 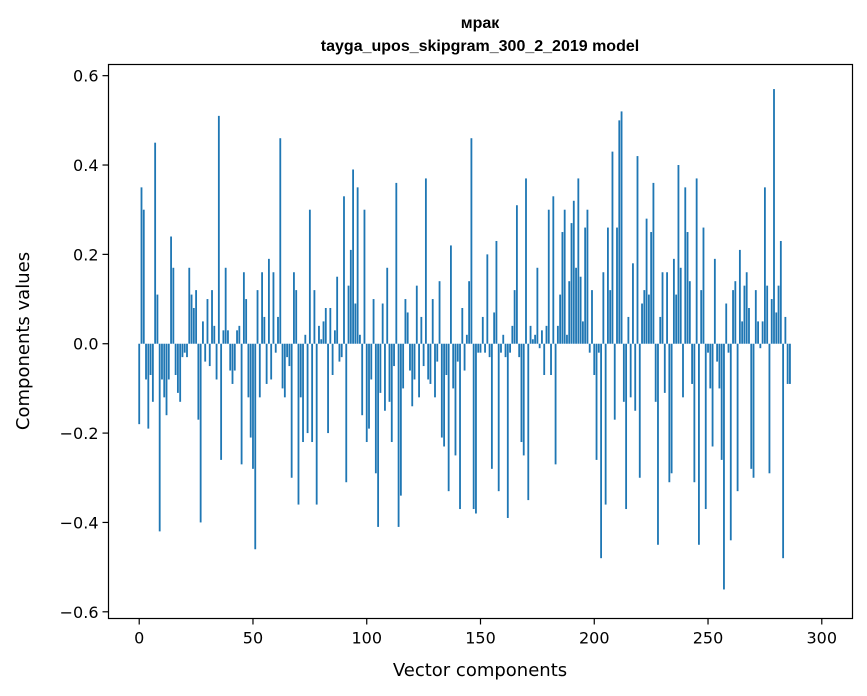 I want to click on y-axis-ticks: −0.6 −0.4 −0.2 0.0 0.2 0.4 0.6, so click(x=84, y=344).